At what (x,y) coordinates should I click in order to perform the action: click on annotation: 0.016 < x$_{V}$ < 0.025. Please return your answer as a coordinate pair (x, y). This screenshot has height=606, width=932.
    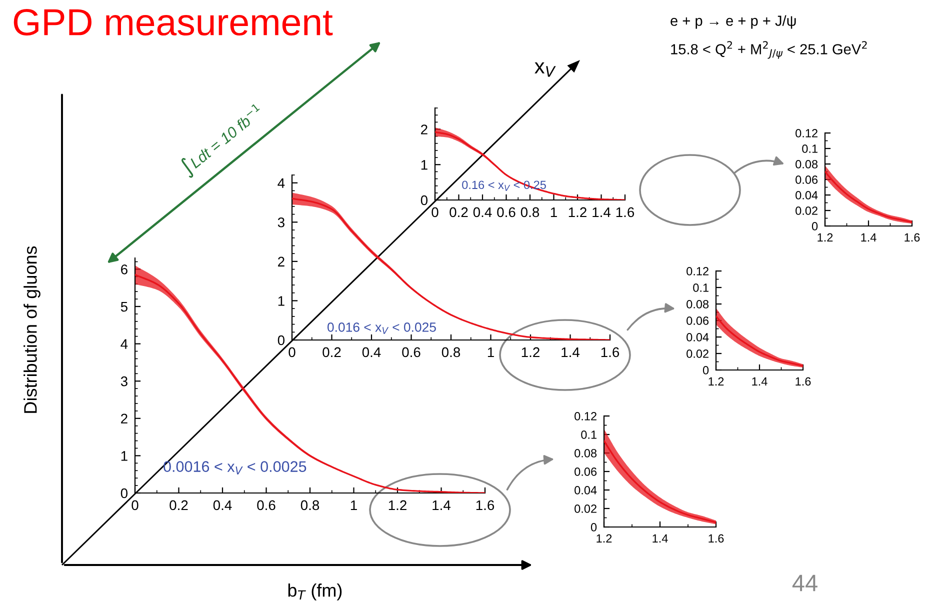
    Looking at the image, I should click on (381, 328).